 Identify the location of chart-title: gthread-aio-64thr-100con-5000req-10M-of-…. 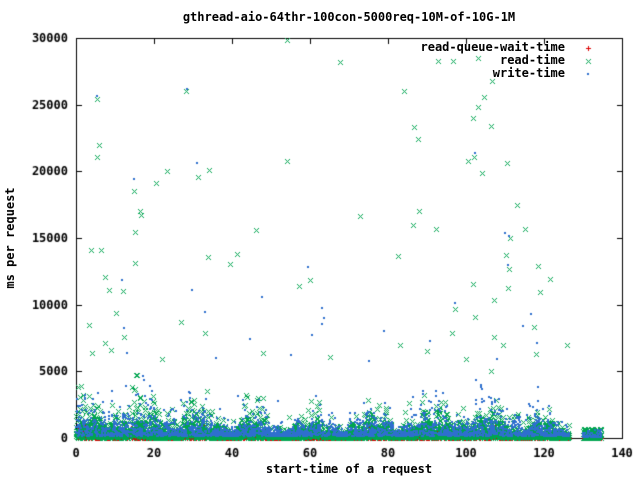
(349, 17).